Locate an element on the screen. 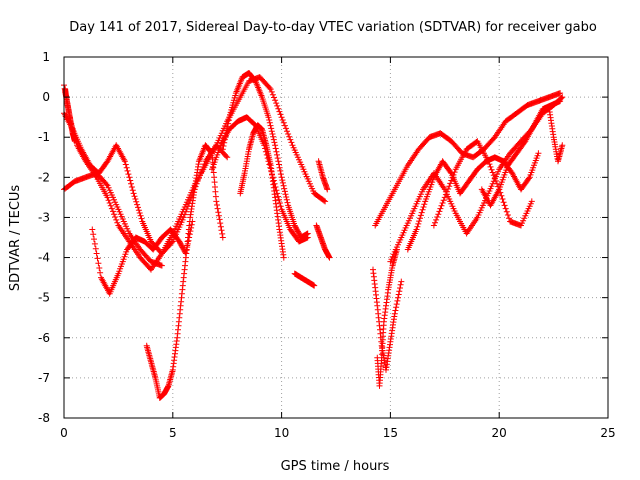 This screenshot has height=480, width=640. series-sat-f is located at coordinates (265, 155).